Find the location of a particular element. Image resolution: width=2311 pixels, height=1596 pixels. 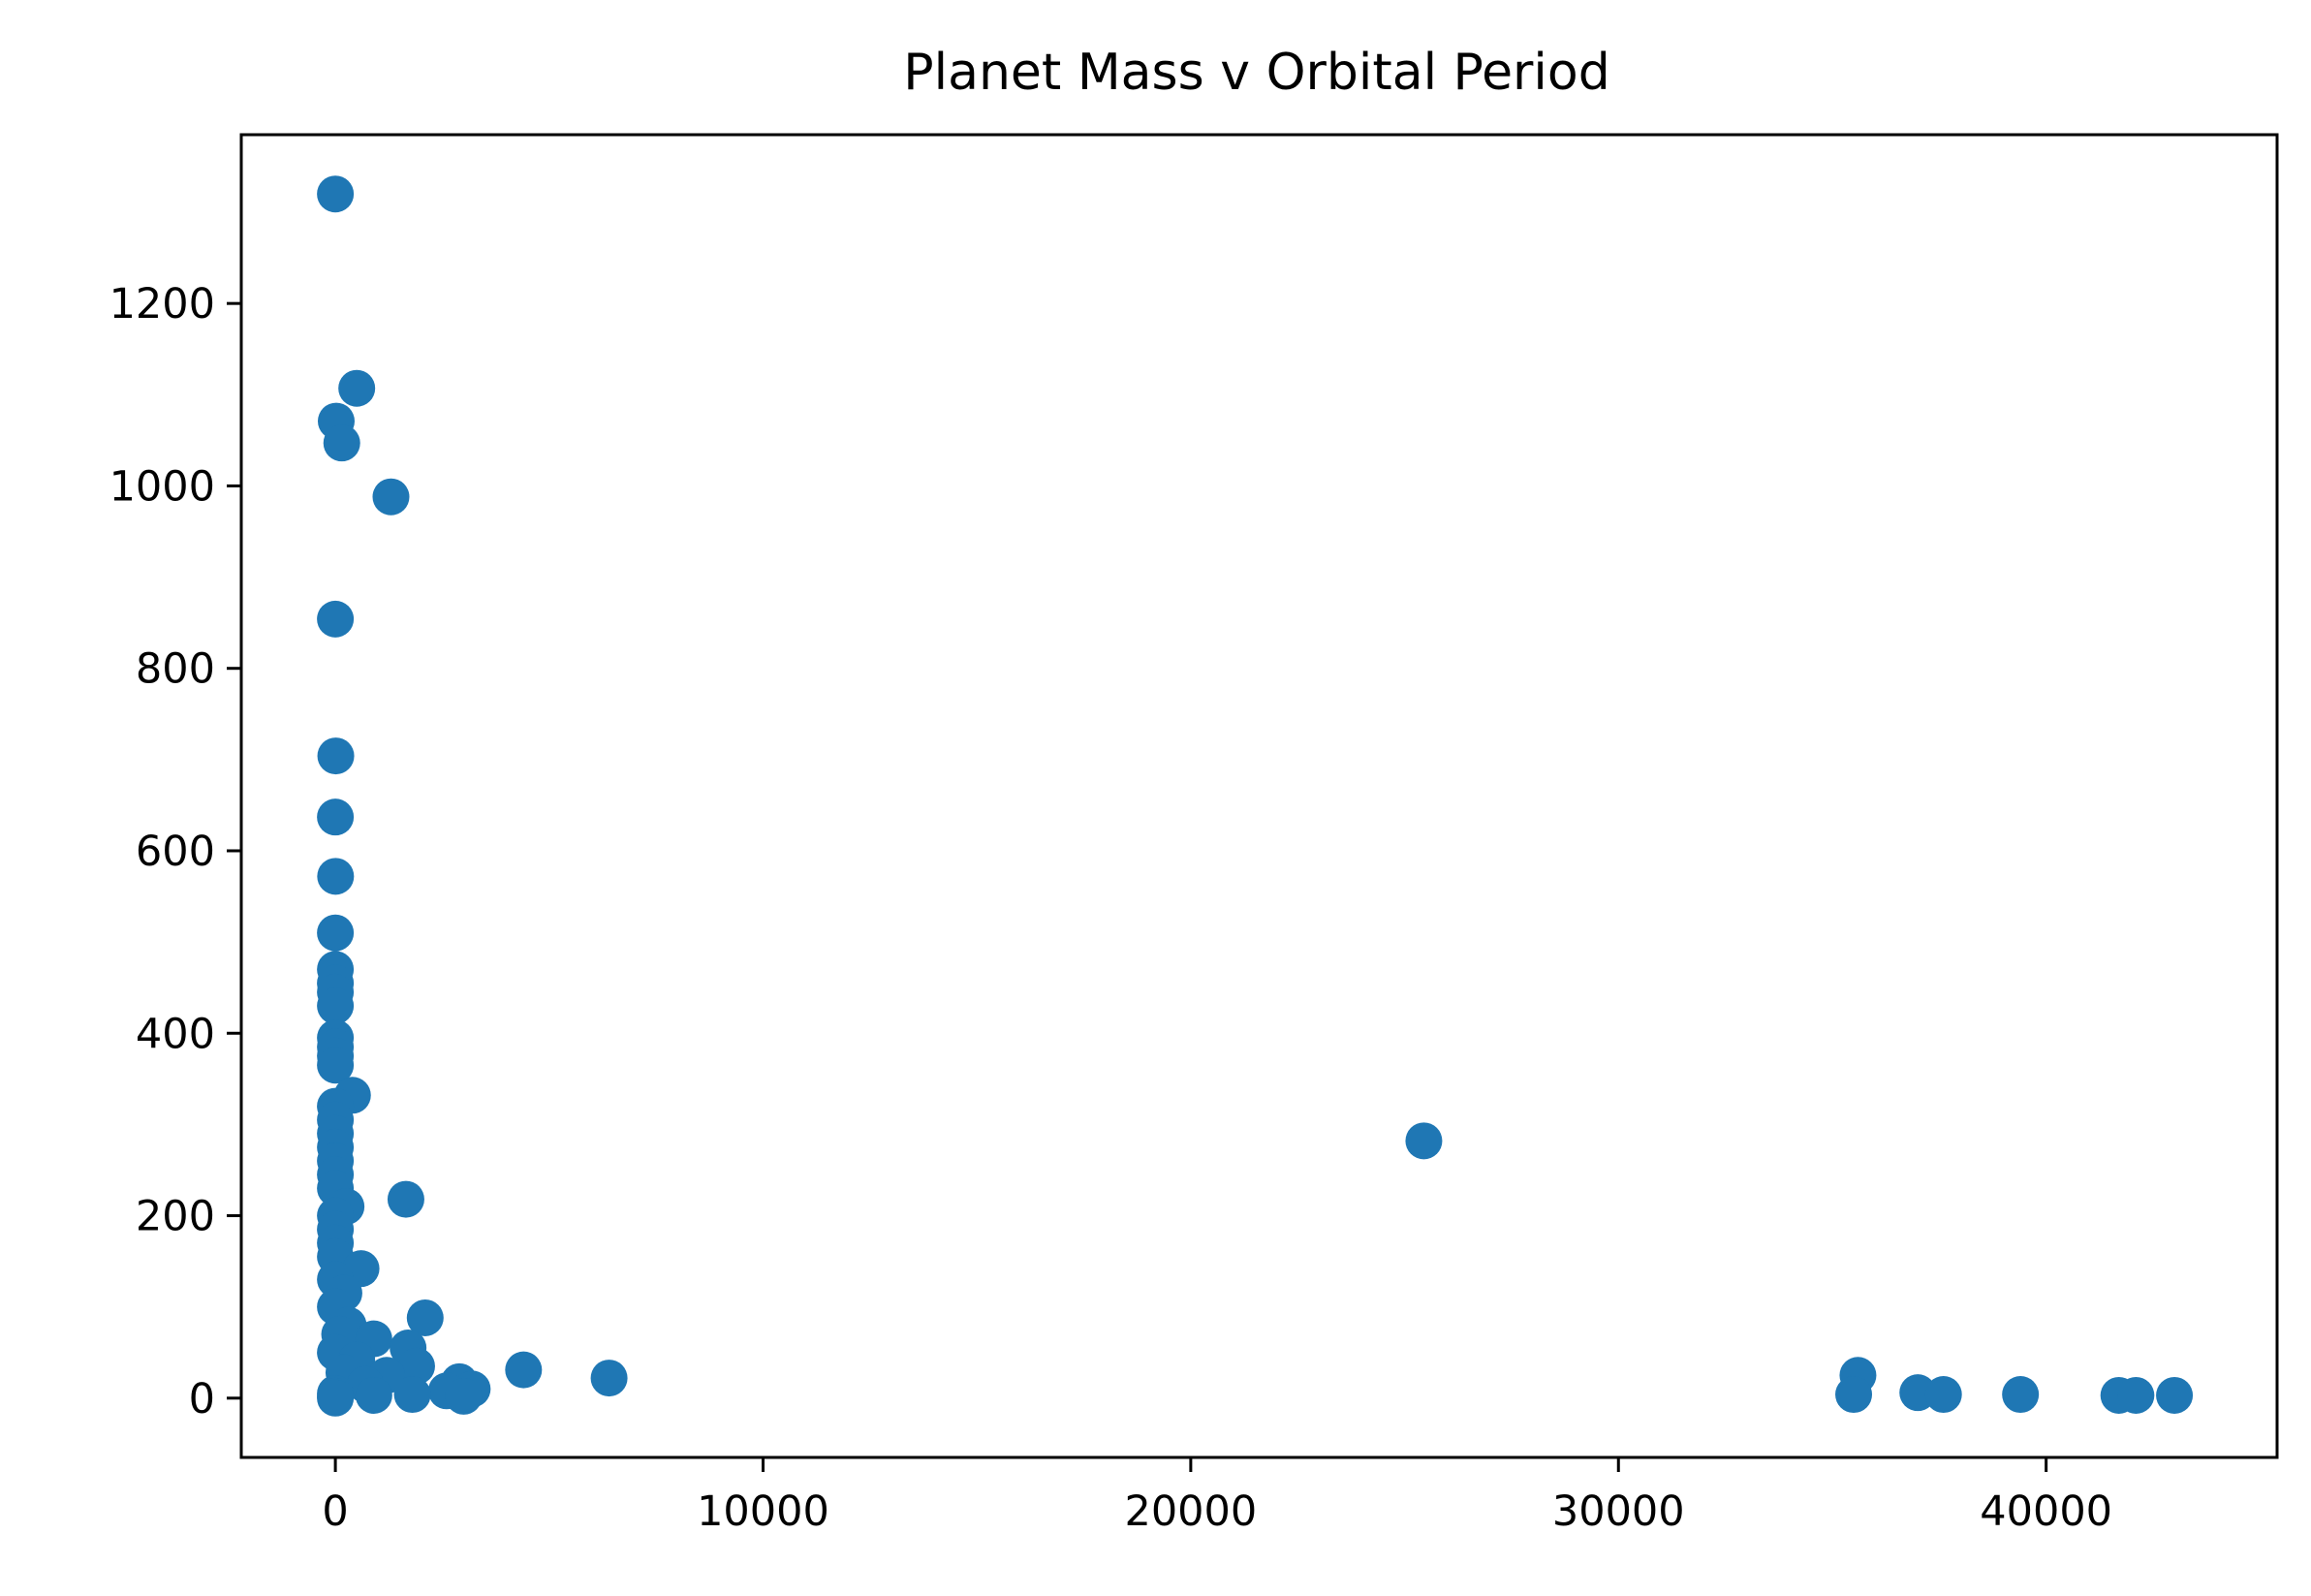

y-tick-label: 1000 is located at coordinates (162, 486).